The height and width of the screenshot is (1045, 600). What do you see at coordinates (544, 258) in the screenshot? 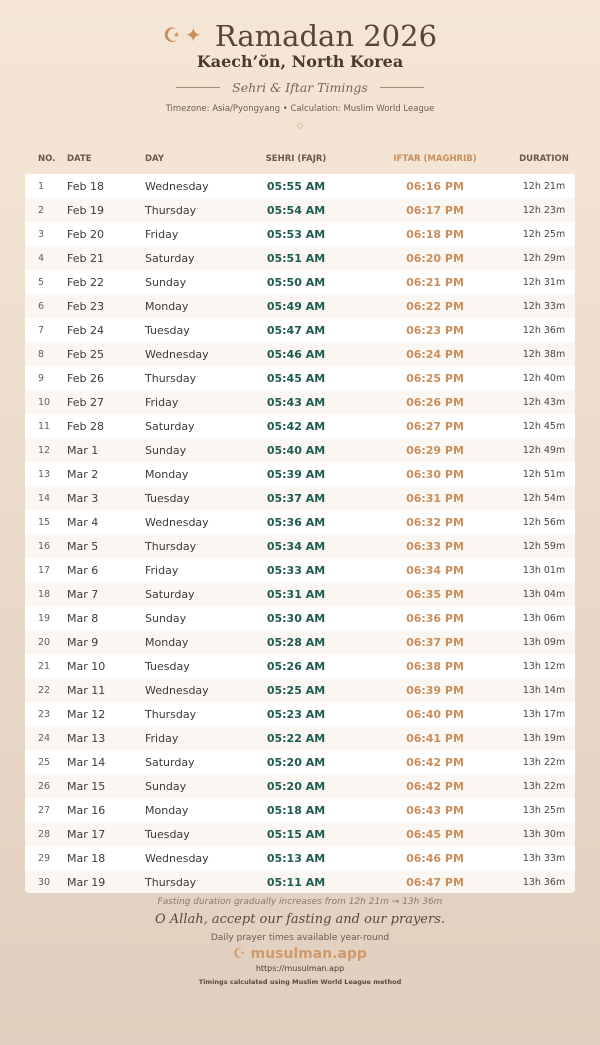
I see `fast-duration: 12h 29m` at bounding box center [544, 258].